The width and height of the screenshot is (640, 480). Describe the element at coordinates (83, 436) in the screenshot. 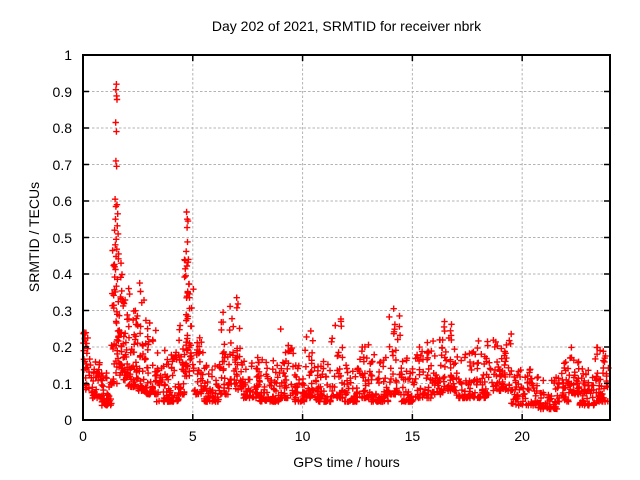

I see `x-tick-label: 0` at that location.